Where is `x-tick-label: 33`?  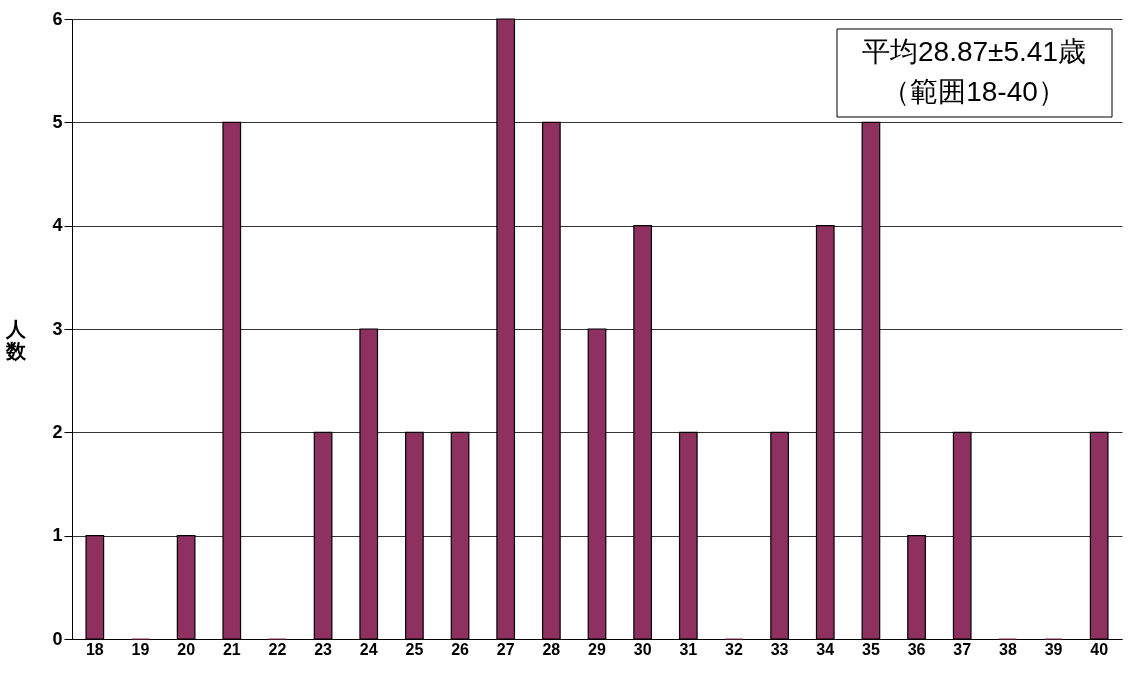 x-tick-label: 33 is located at coordinates (779, 649).